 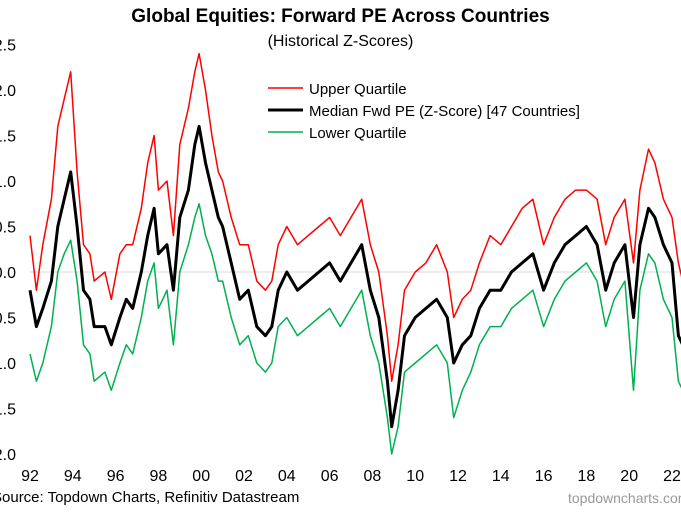 I want to click on watermark: topdowncharts.com, so click(x=624, y=498).